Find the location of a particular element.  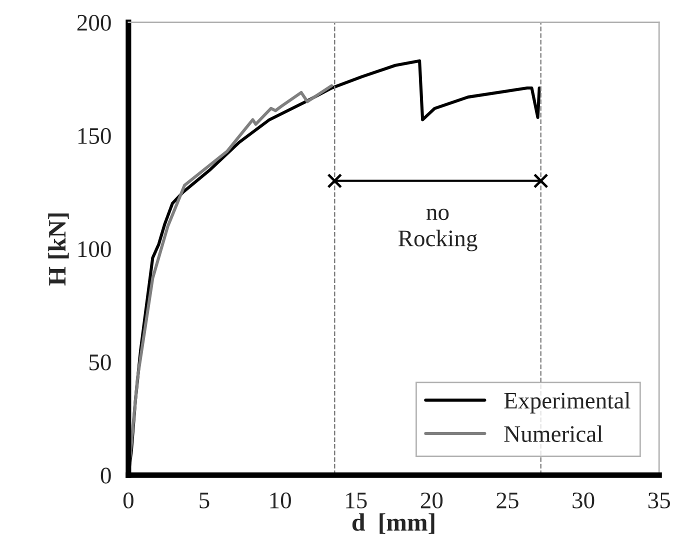

legend-label: Experimental is located at coordinates (567, 403).